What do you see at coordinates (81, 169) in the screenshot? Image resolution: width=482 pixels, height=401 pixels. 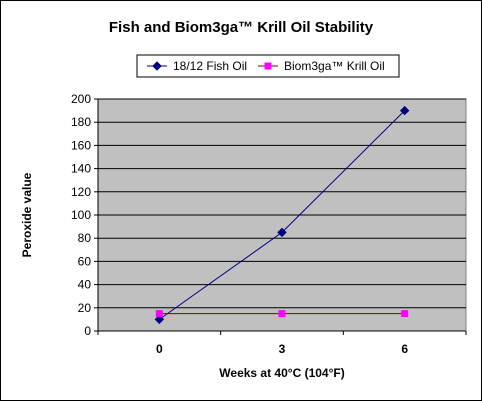 I see `y-tick-label: 140` at bounding box center [81, 169].